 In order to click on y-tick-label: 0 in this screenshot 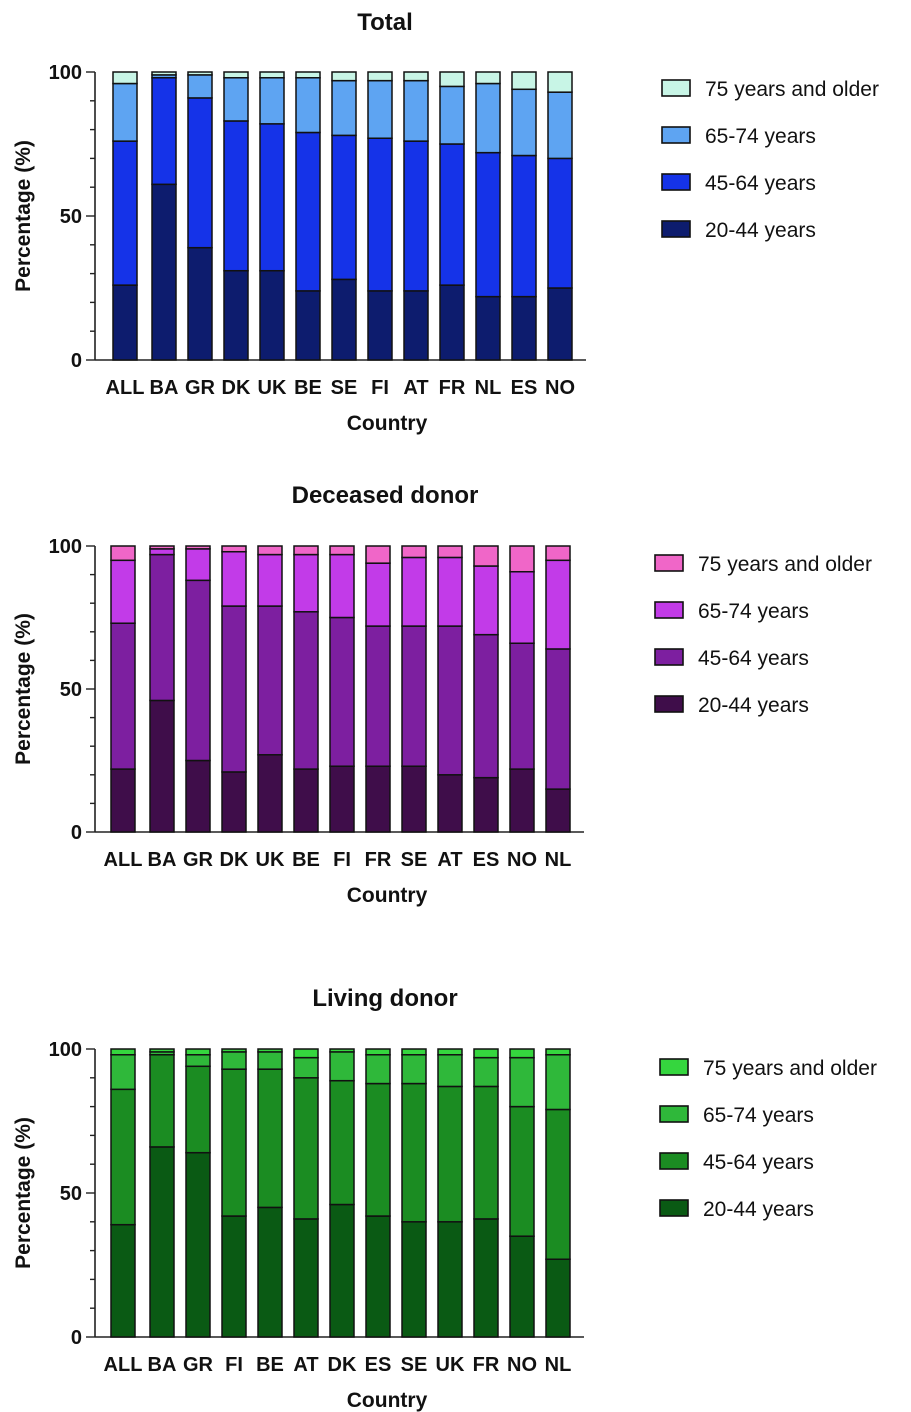, I will do `click(76, 361)`.